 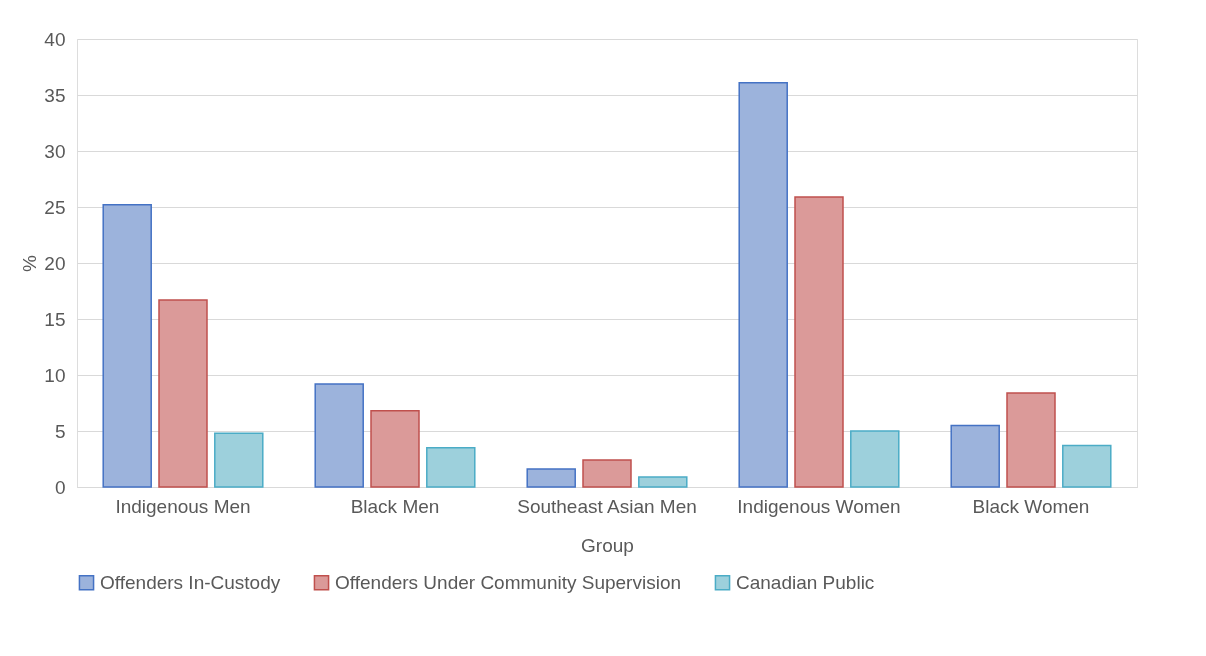 I want to click on y-tick-label: 0, so click(x=60, y=487).